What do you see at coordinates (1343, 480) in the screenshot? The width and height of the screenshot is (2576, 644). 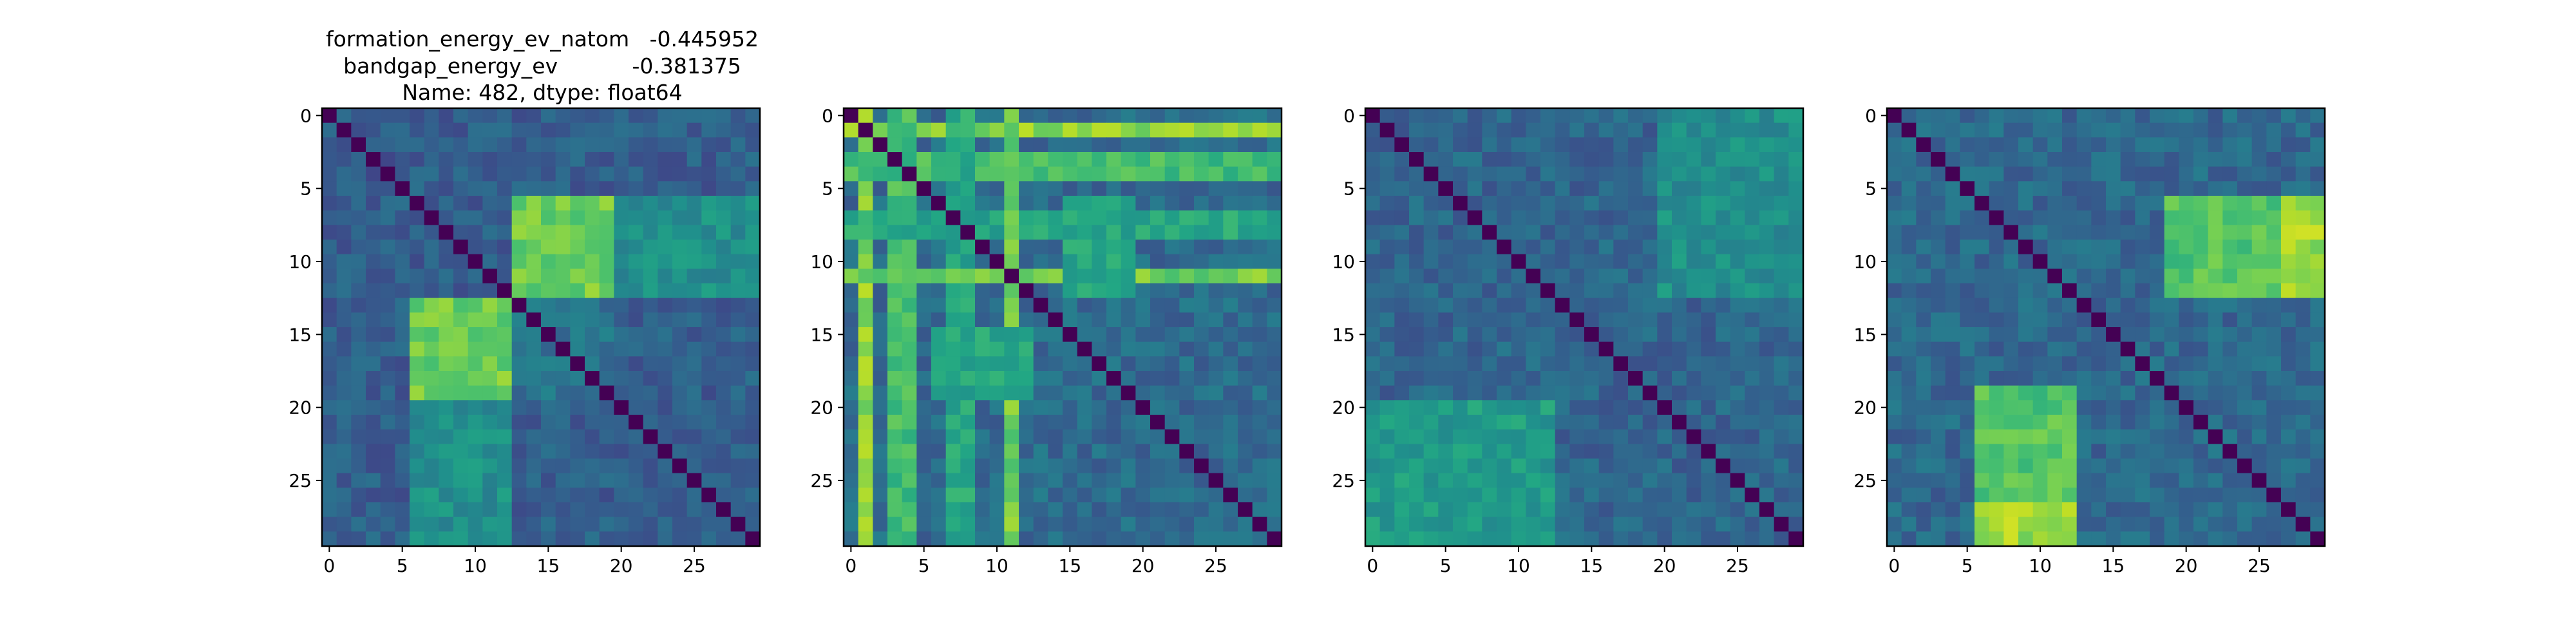 I see `y-tick-label: 25` at bounding box center [1343, 480].